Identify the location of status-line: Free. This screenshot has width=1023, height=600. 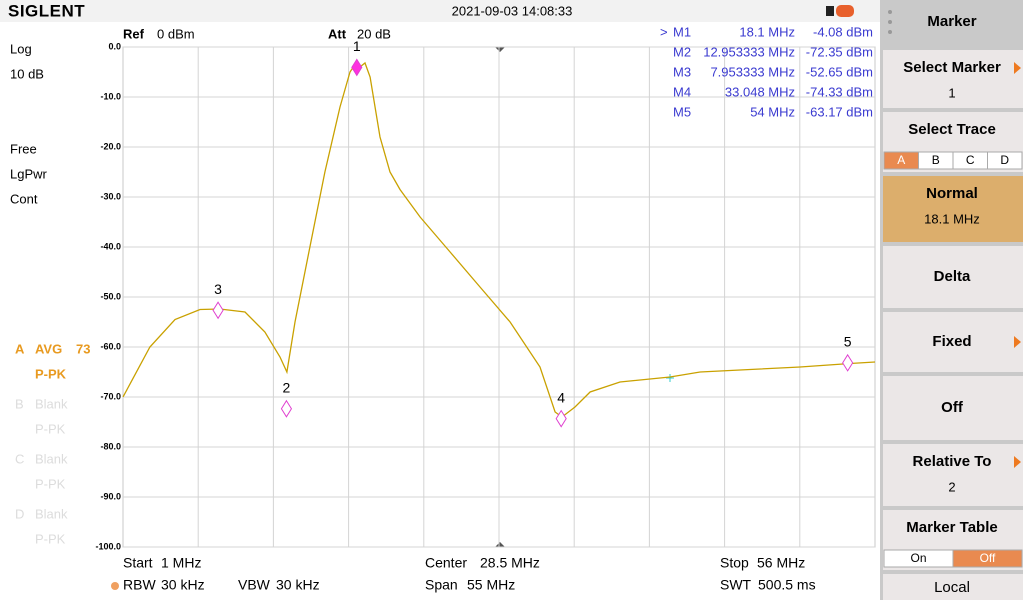
(23, 148).